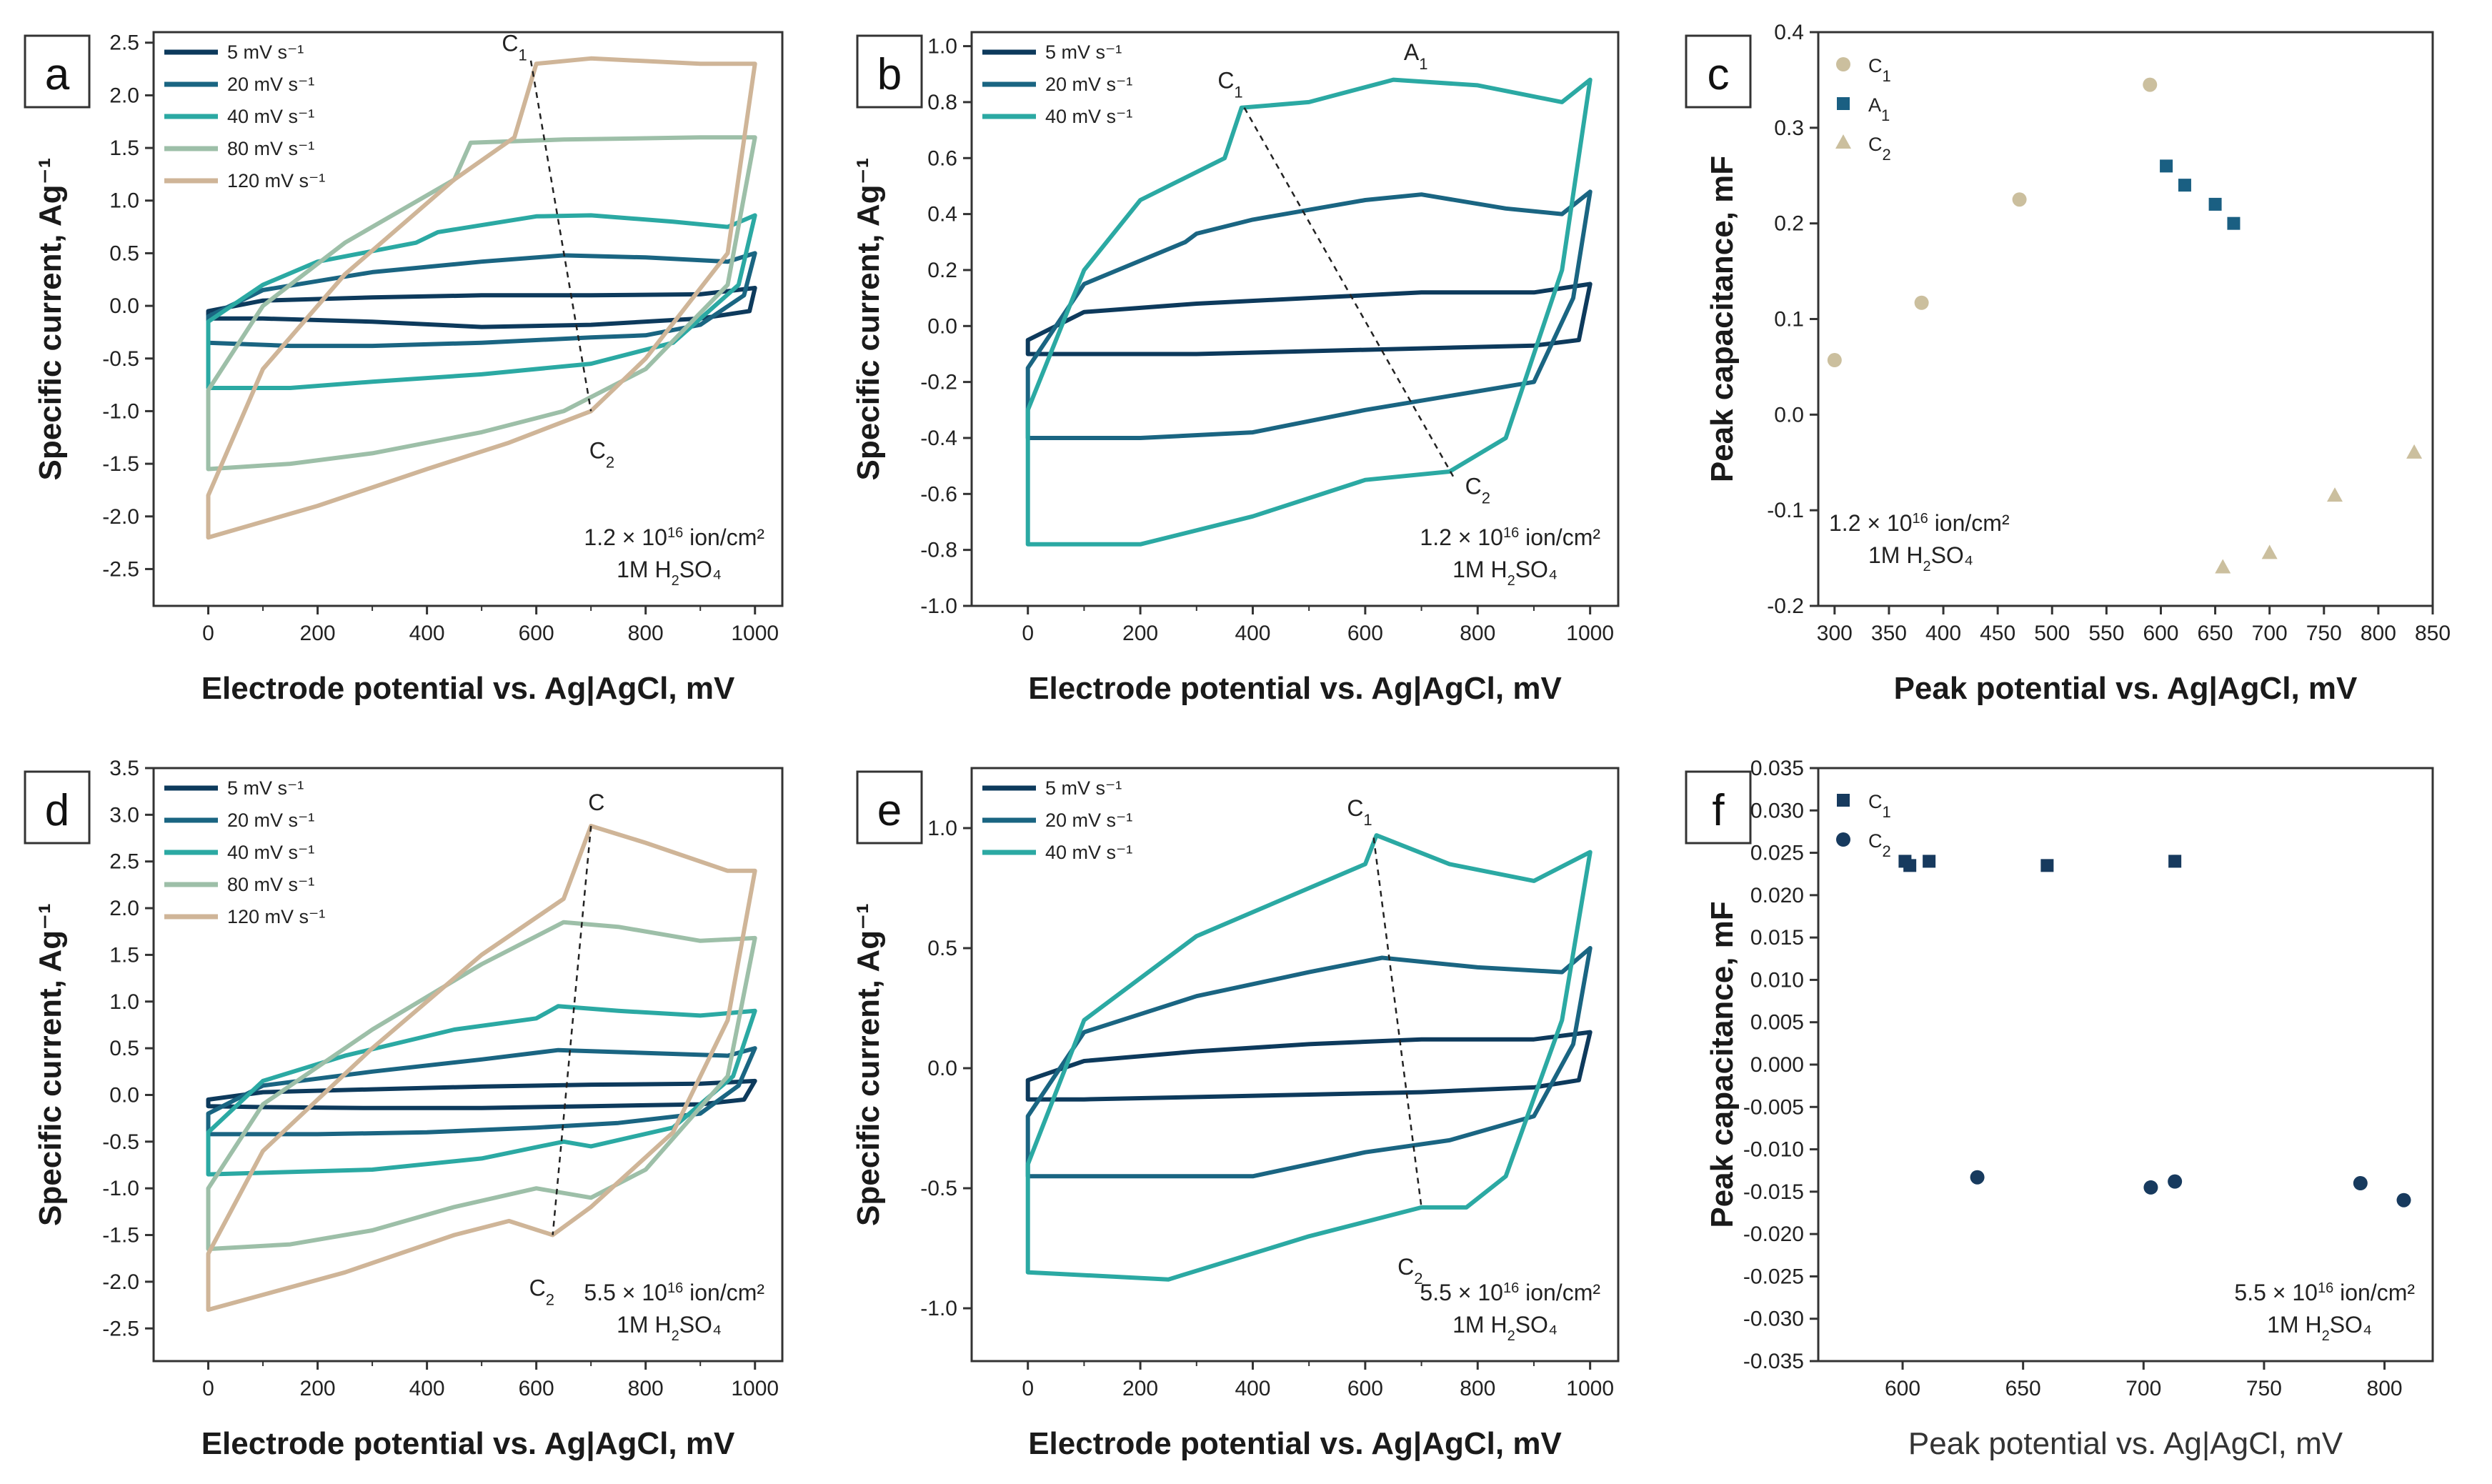  Describe the element at coordinates (942, 103) in the screenshot. I see `y-tick-label: 0.8` at that location.